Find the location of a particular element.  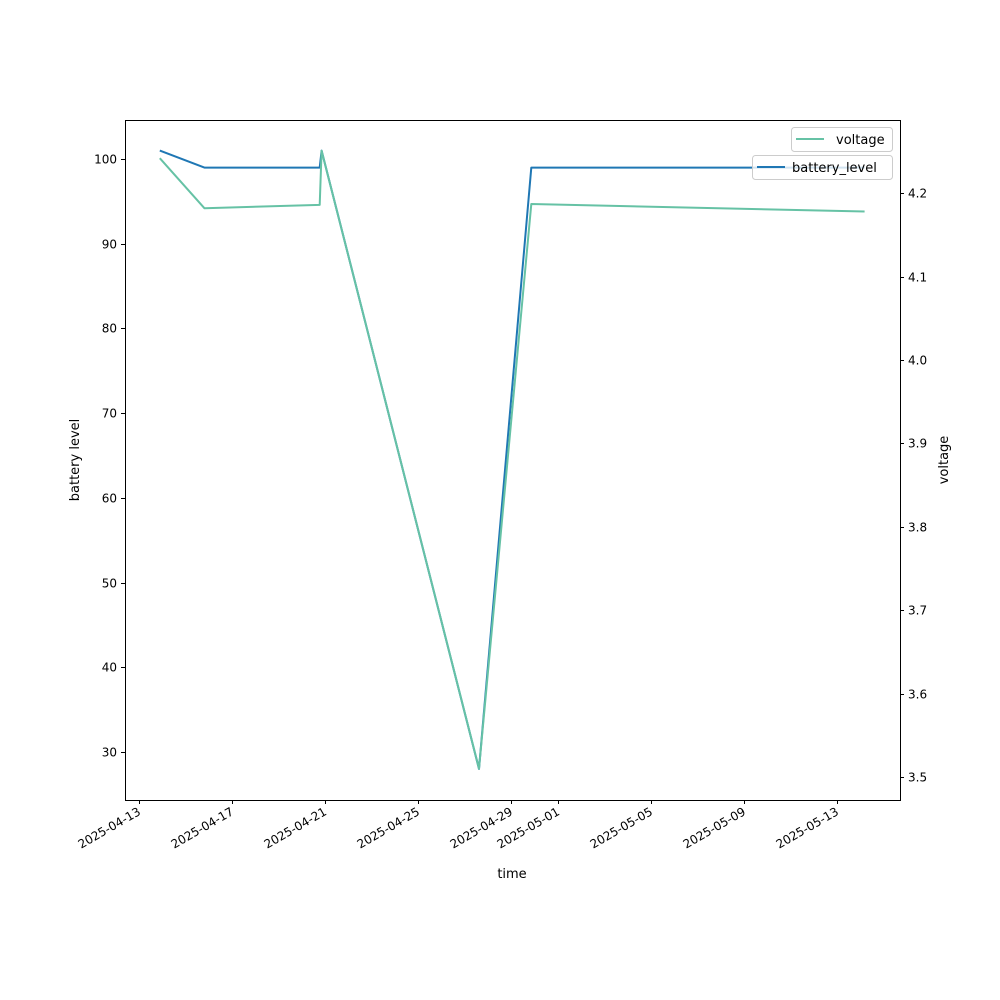

right-y-tick-label: 4.2 is located at coordinates (917, 194).